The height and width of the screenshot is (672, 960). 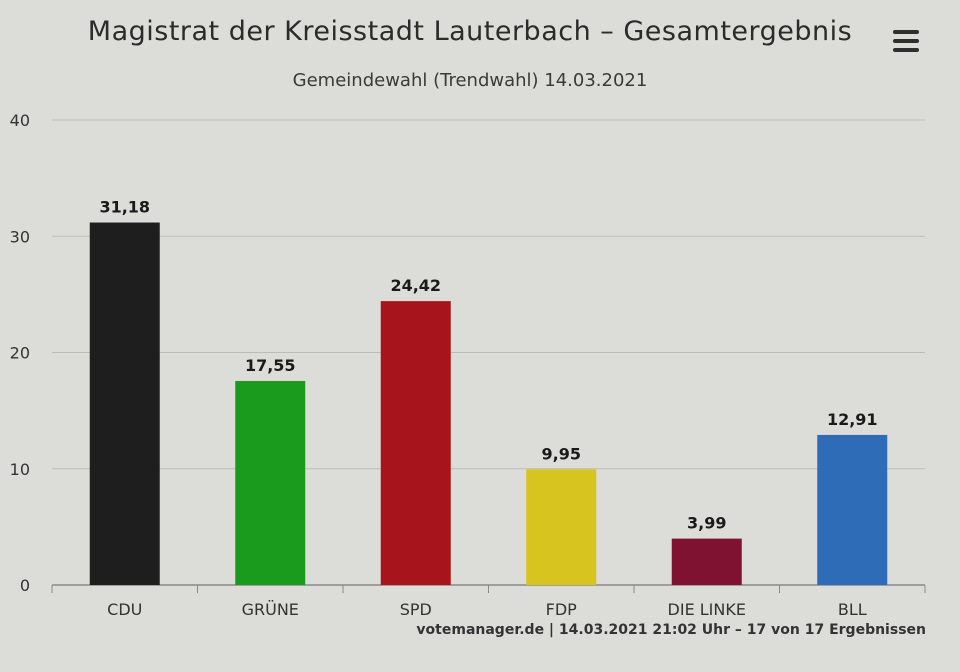 What do you see at coordinates (20, 353) in the screenshot?
I see `y-tick-label: 20` at bounding box center [20, 353].